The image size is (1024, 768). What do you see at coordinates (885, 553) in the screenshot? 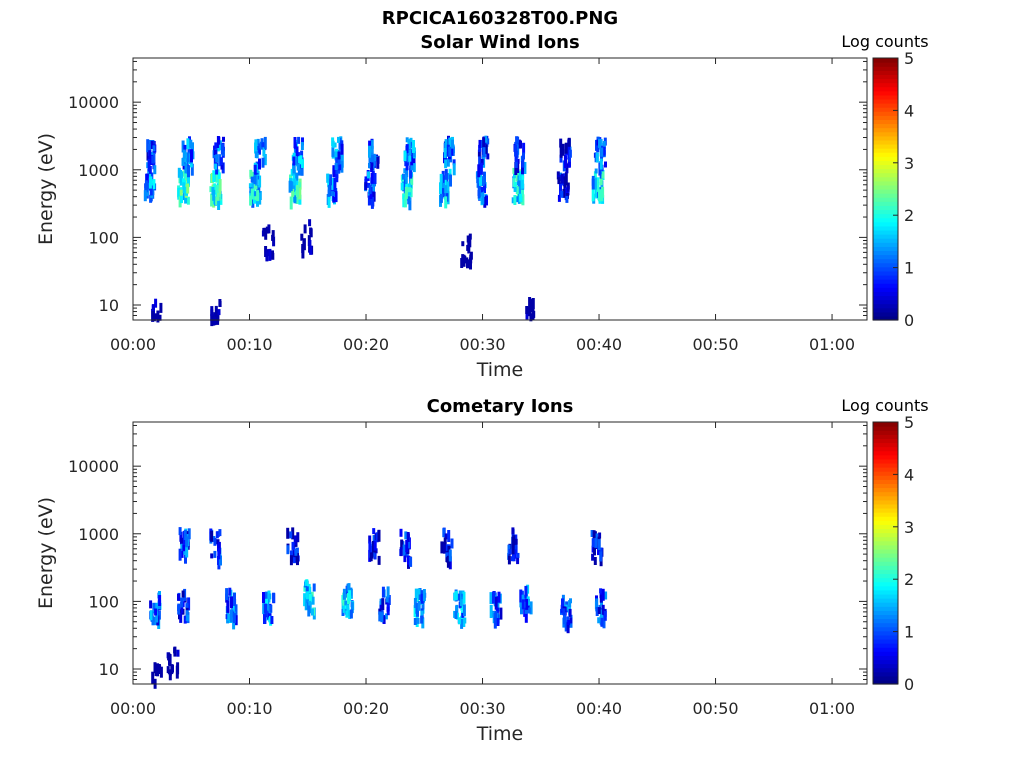
I see `colorbar-frame` at bounding box center [885, 553].